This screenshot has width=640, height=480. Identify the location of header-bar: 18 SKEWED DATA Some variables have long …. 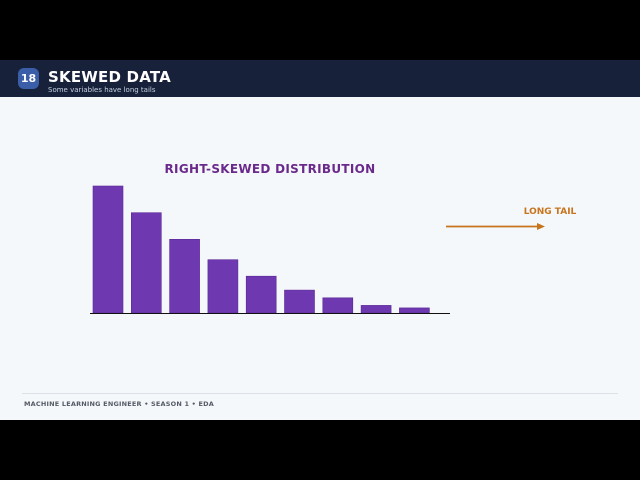
(320, 78).